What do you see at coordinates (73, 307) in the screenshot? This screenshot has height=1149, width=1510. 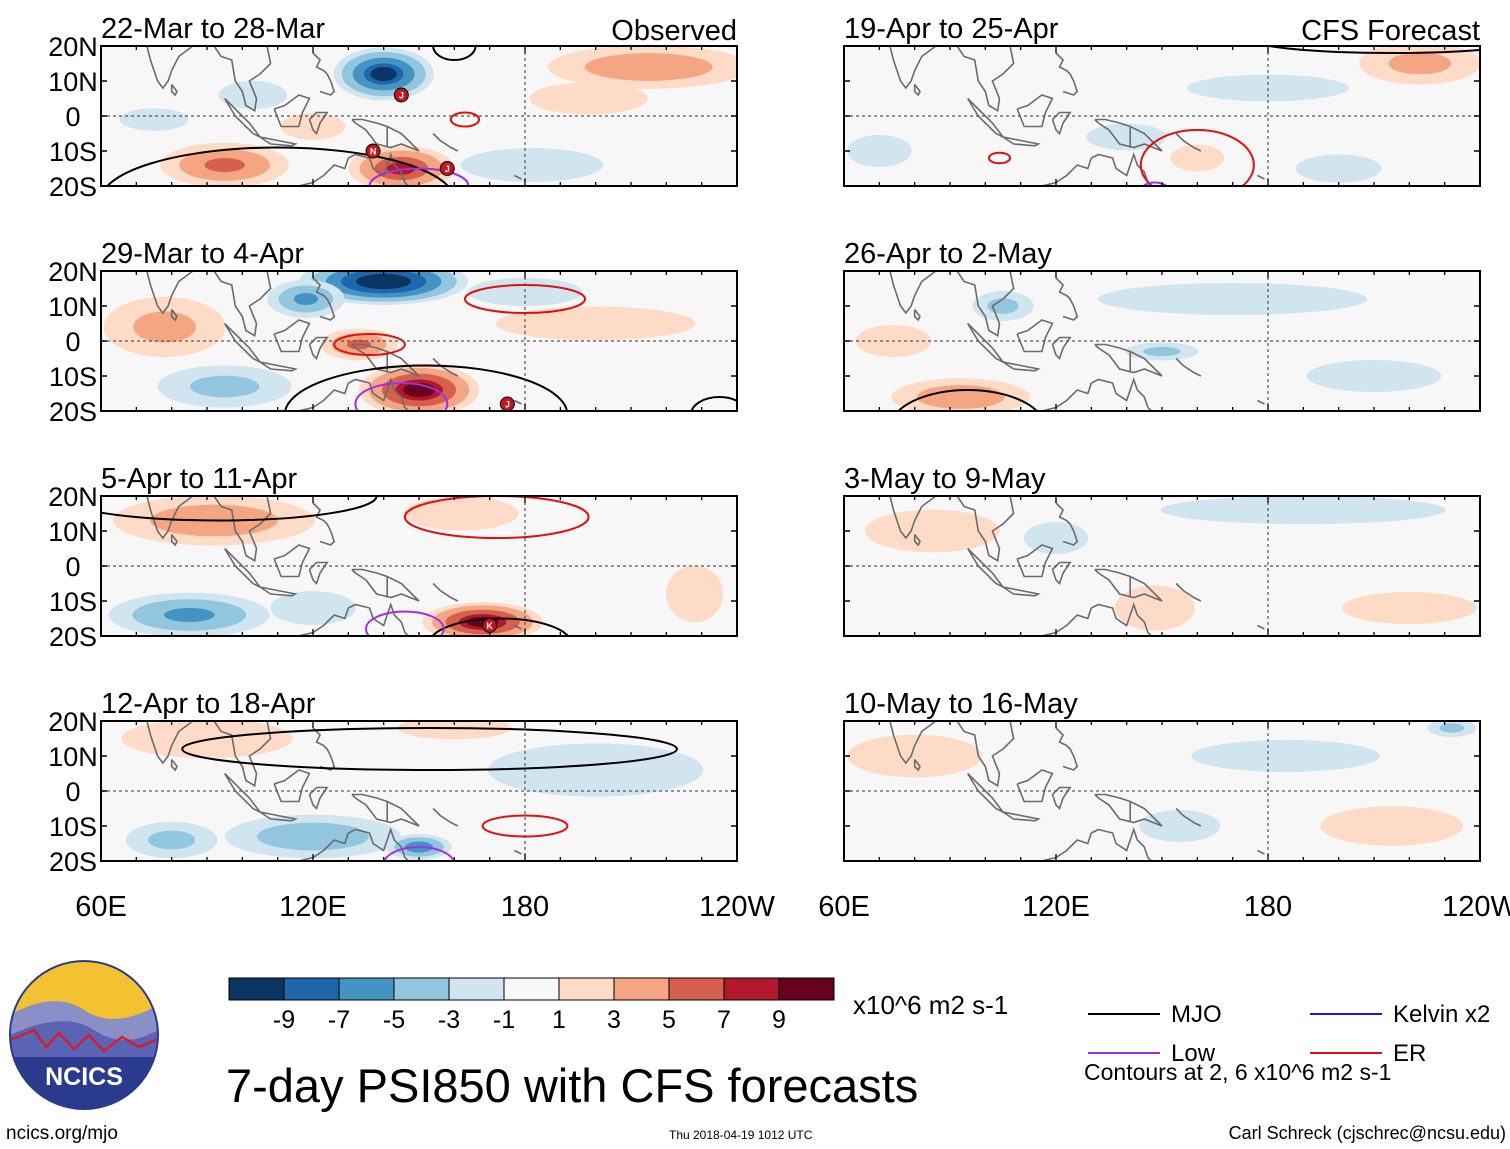 I see `y-tick-label: 10N` at bounding box center [73, 307].